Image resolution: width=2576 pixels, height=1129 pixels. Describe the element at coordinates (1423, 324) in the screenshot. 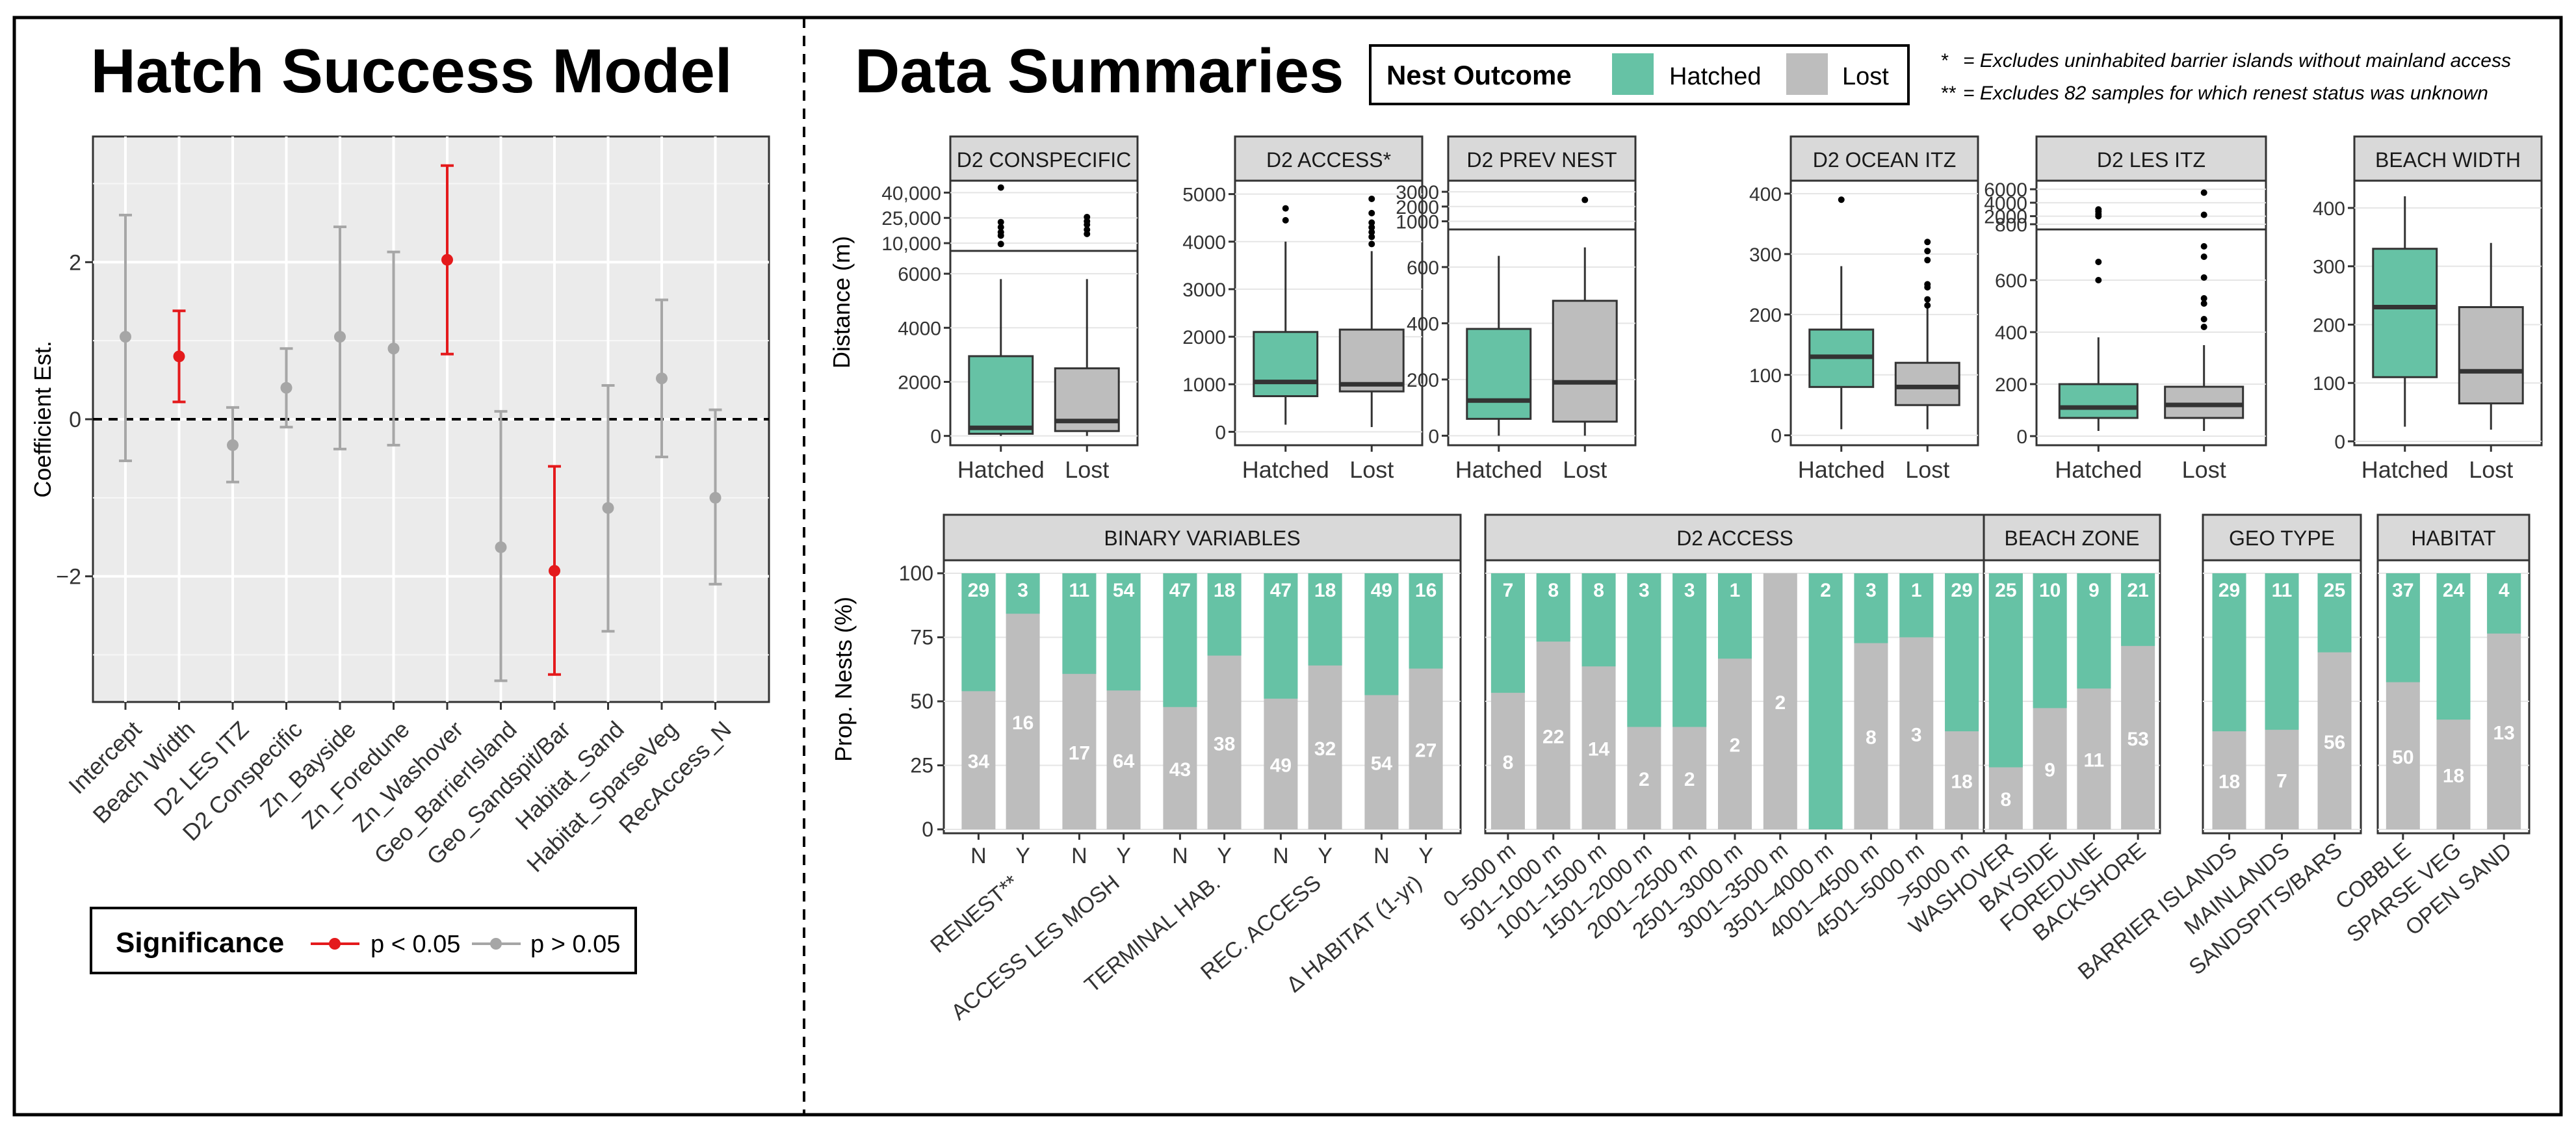

I see `box-y-tick-label: 400` at that location.